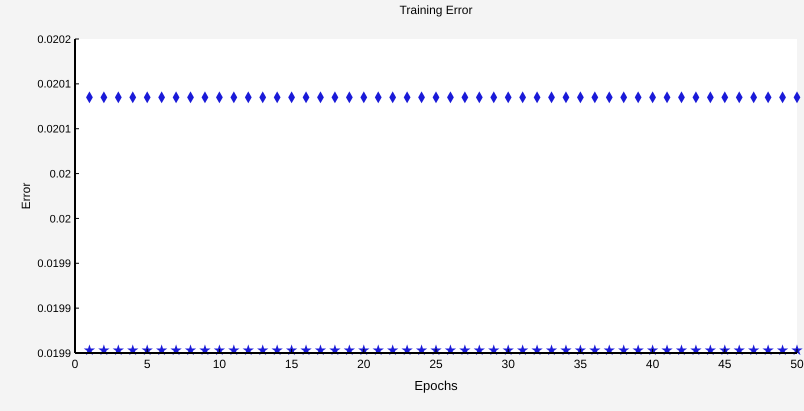 The height and width of the screenshot is (411, 804). Describe the element at coordinates (436, 10) in the screenshot. I see `chart-title: Training Error` at that location.